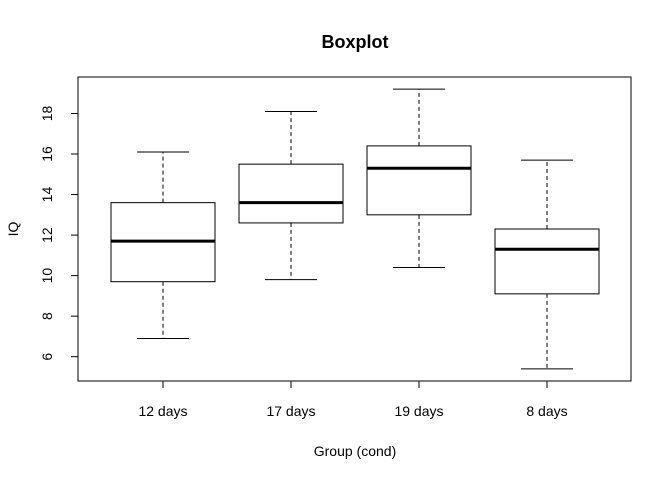 The width and height of the screenshot is (672, 480). I want to click on y-tick-label: 18, so click(47, 113).